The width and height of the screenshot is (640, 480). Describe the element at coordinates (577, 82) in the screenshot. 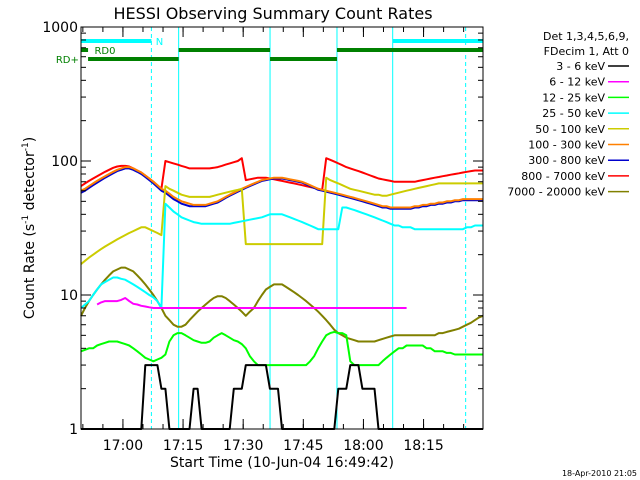

I see `legend-entry-label: 6 - 12 keV` at that location.